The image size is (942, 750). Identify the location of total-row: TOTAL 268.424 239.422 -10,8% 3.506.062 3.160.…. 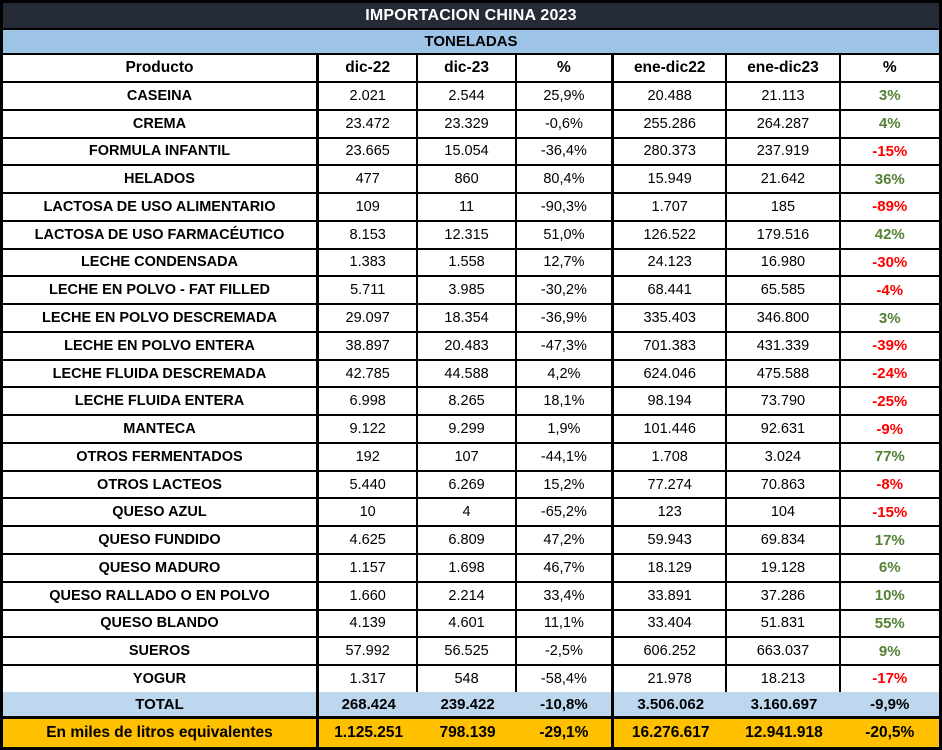
(471, 705).